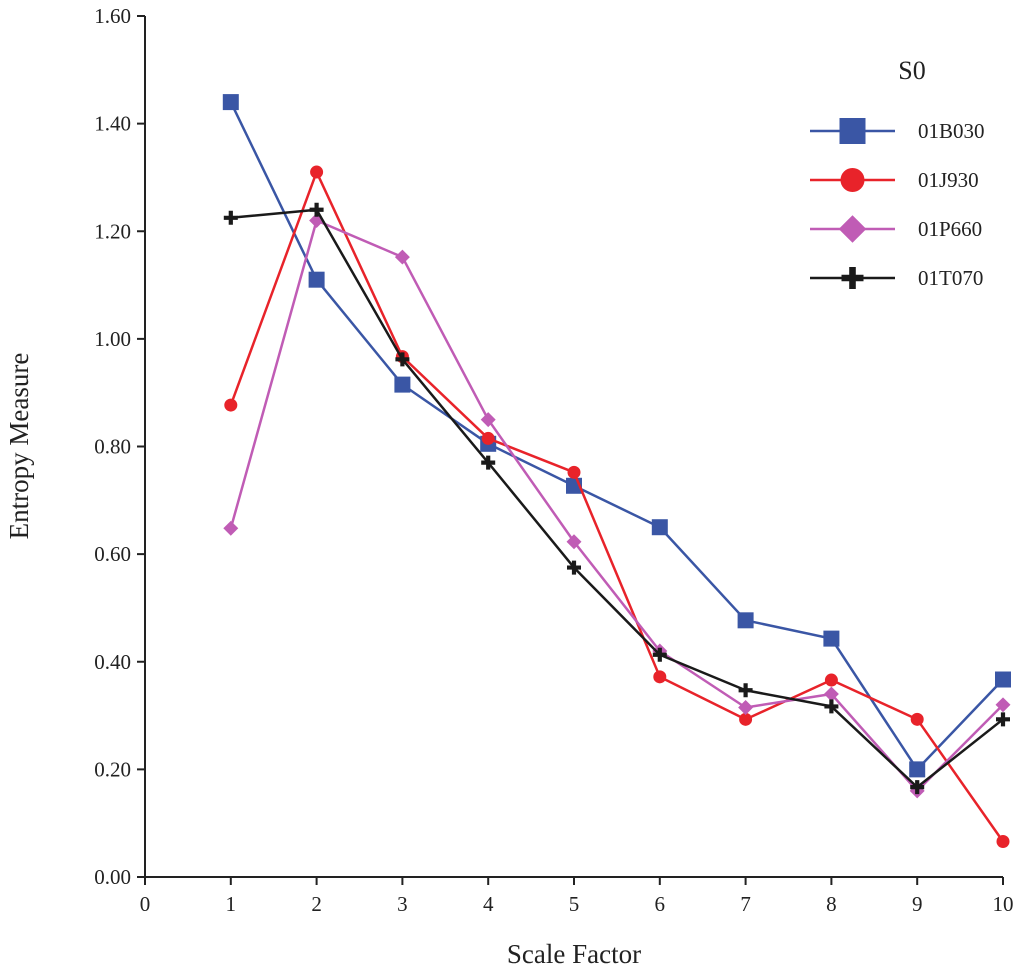 Image resolution: width=1024 pixels, height=970 pixels. I want to click on x-tick-label: 3, so click(402, 904).